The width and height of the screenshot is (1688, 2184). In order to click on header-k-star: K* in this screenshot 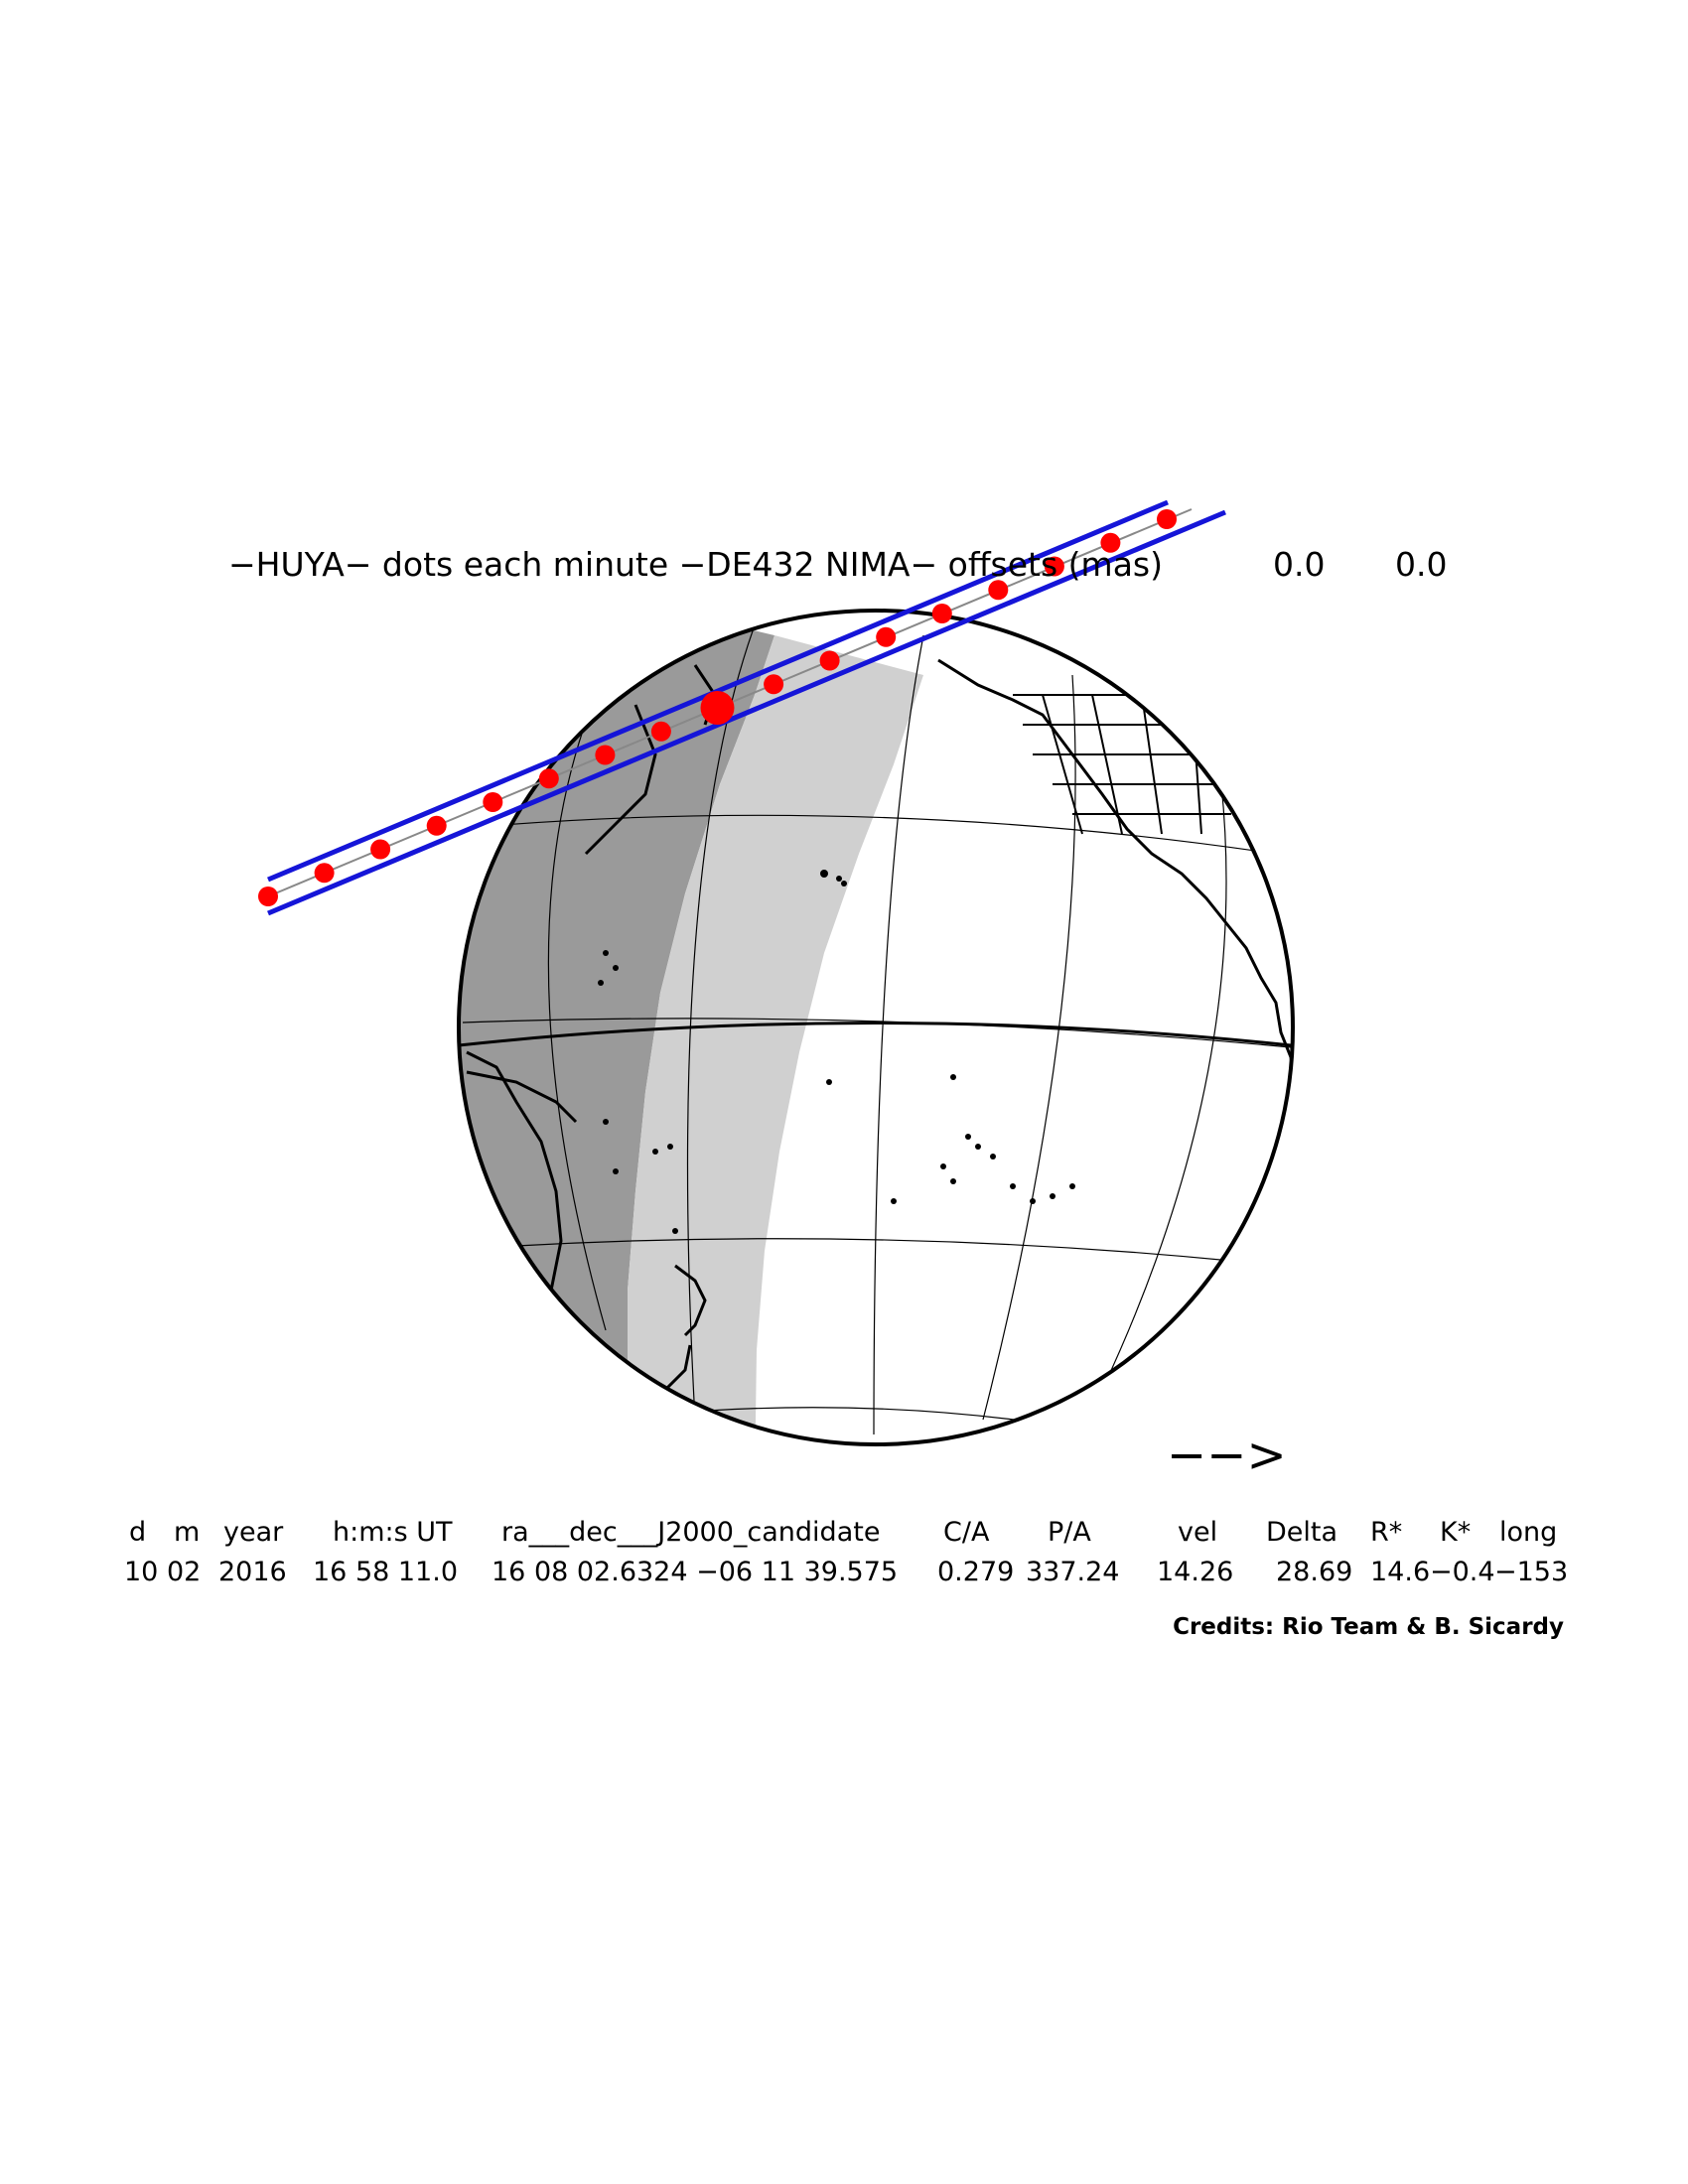, I will do `click(1455, 1532)`.